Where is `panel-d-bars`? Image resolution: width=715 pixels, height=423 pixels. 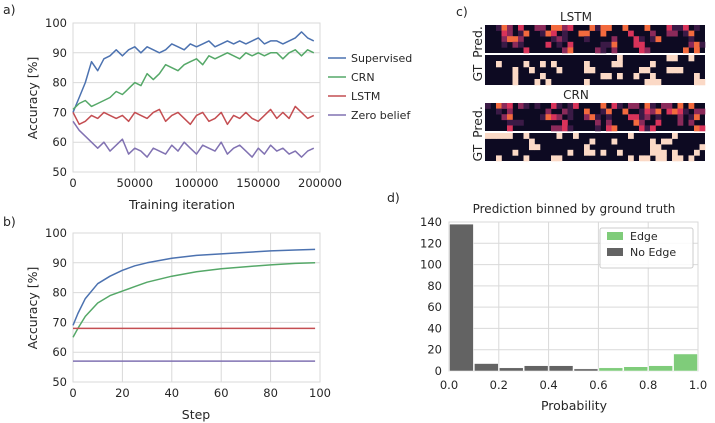 panel-d-bars is located at coordinates (573, 297).